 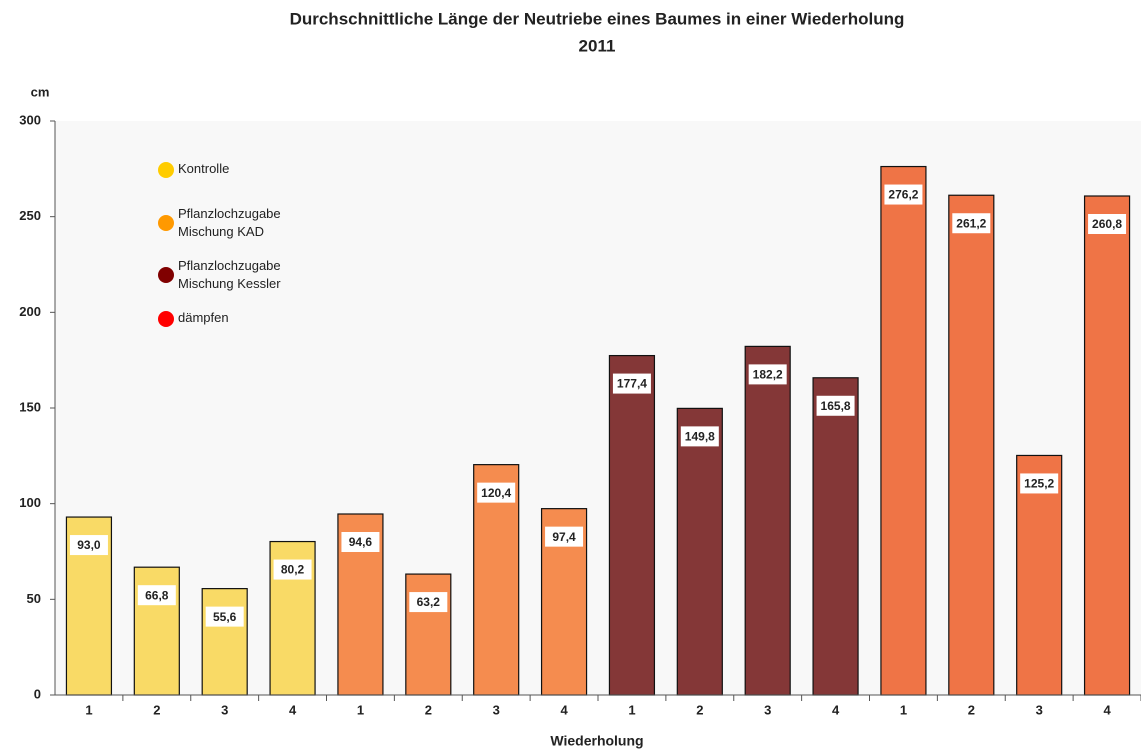 What do you see at coordinates (34, 598) in the screenshot?
I see `y-tick-label: 50` at bounding box center [34, 598].